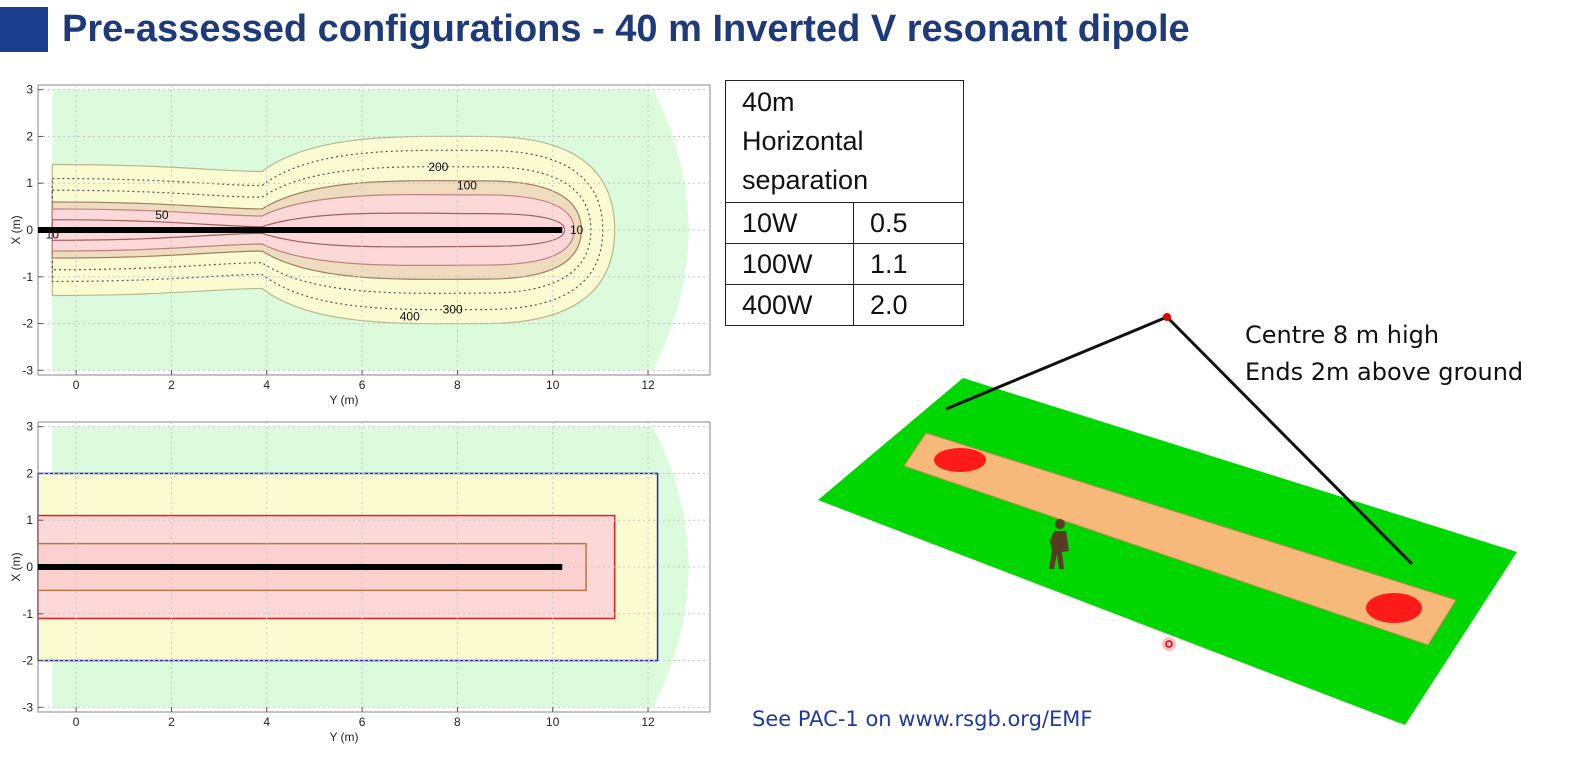 This screenshot has width=1575, height=768. Describe the element at coordinates (162, 215) in the screenshot. I see `contour-label: 50` at that location.